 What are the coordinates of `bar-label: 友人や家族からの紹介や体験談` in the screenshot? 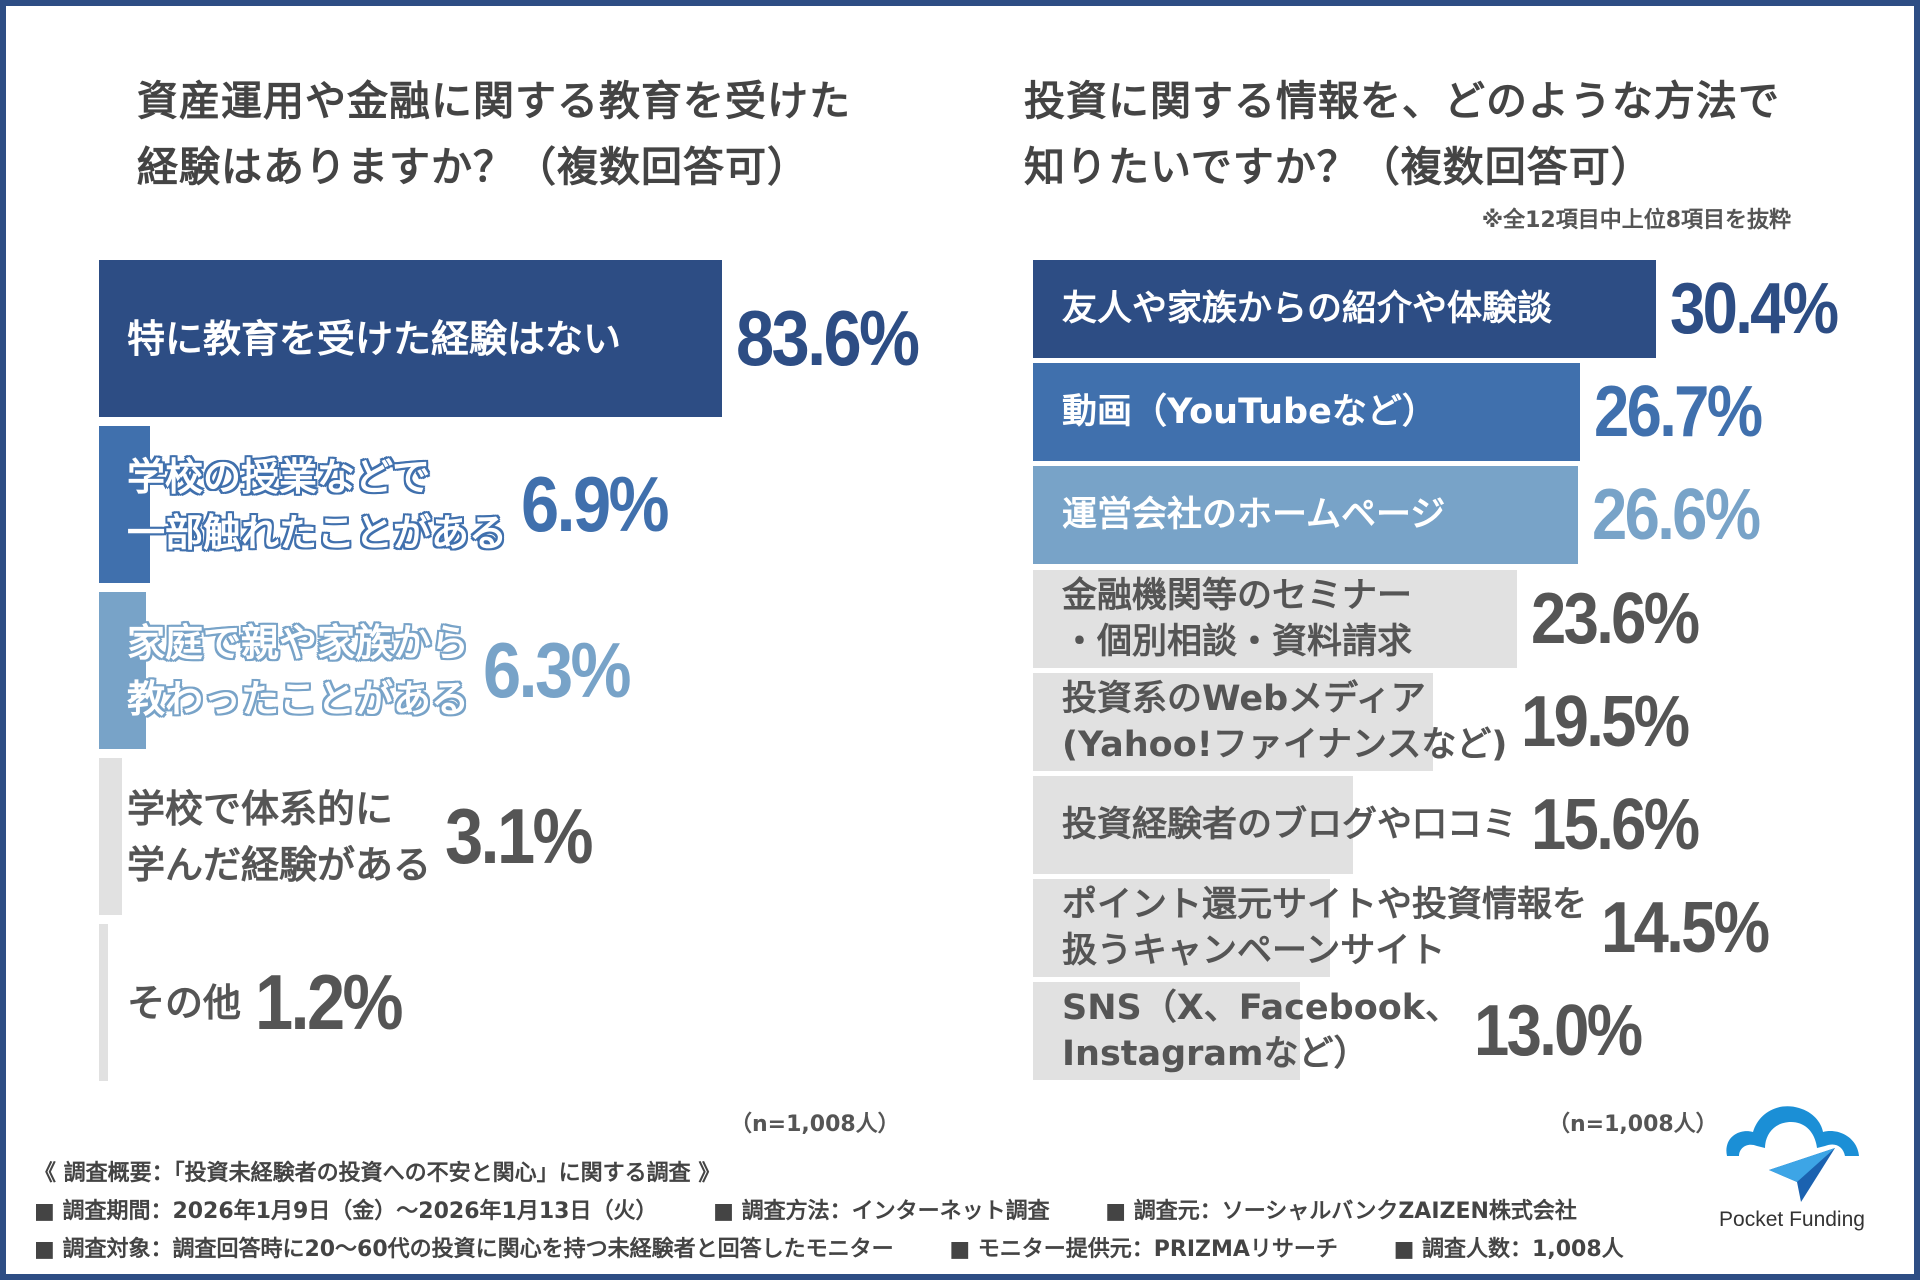 It's located at (1307, 309).